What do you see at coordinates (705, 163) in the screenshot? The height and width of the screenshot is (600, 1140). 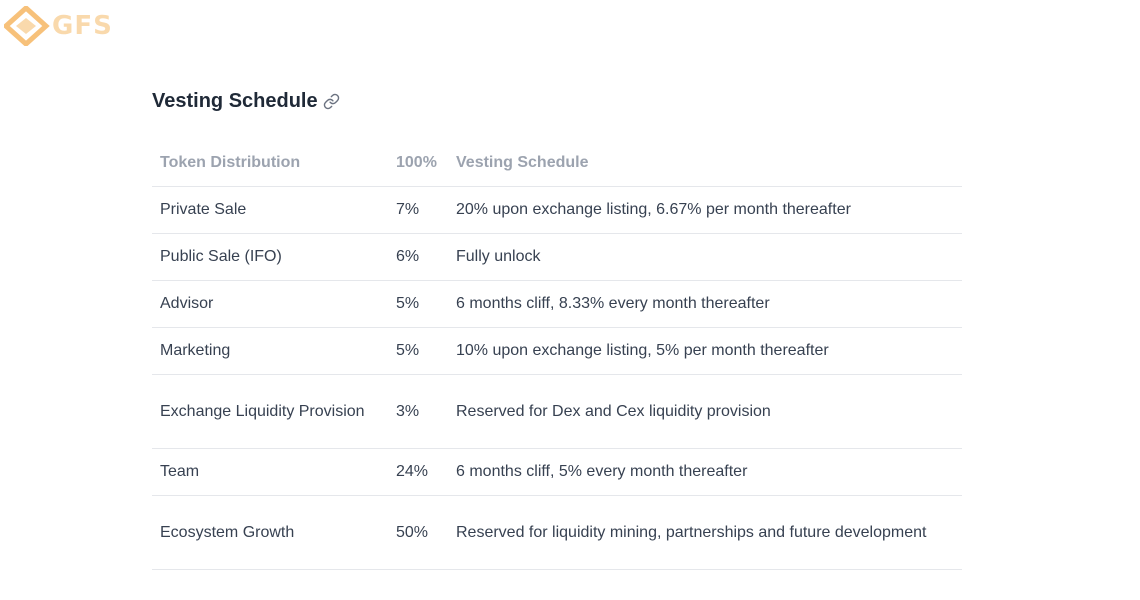 I see `header-vesting-schedule: Vesting Schedule` at bounding box center [705, 163].